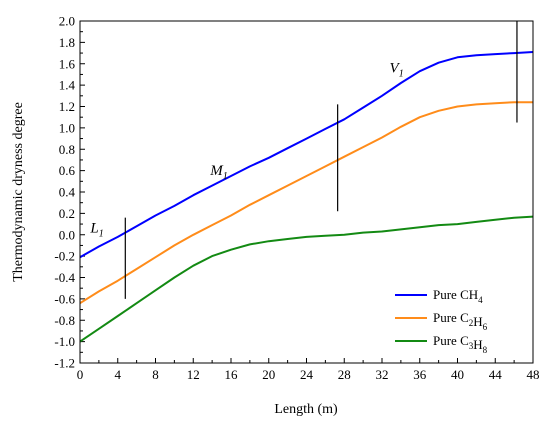  What do you see at coordinates (457, 374) in the screenshot?
I see `x-tick-label: 40` at bounding box center [457, 374].